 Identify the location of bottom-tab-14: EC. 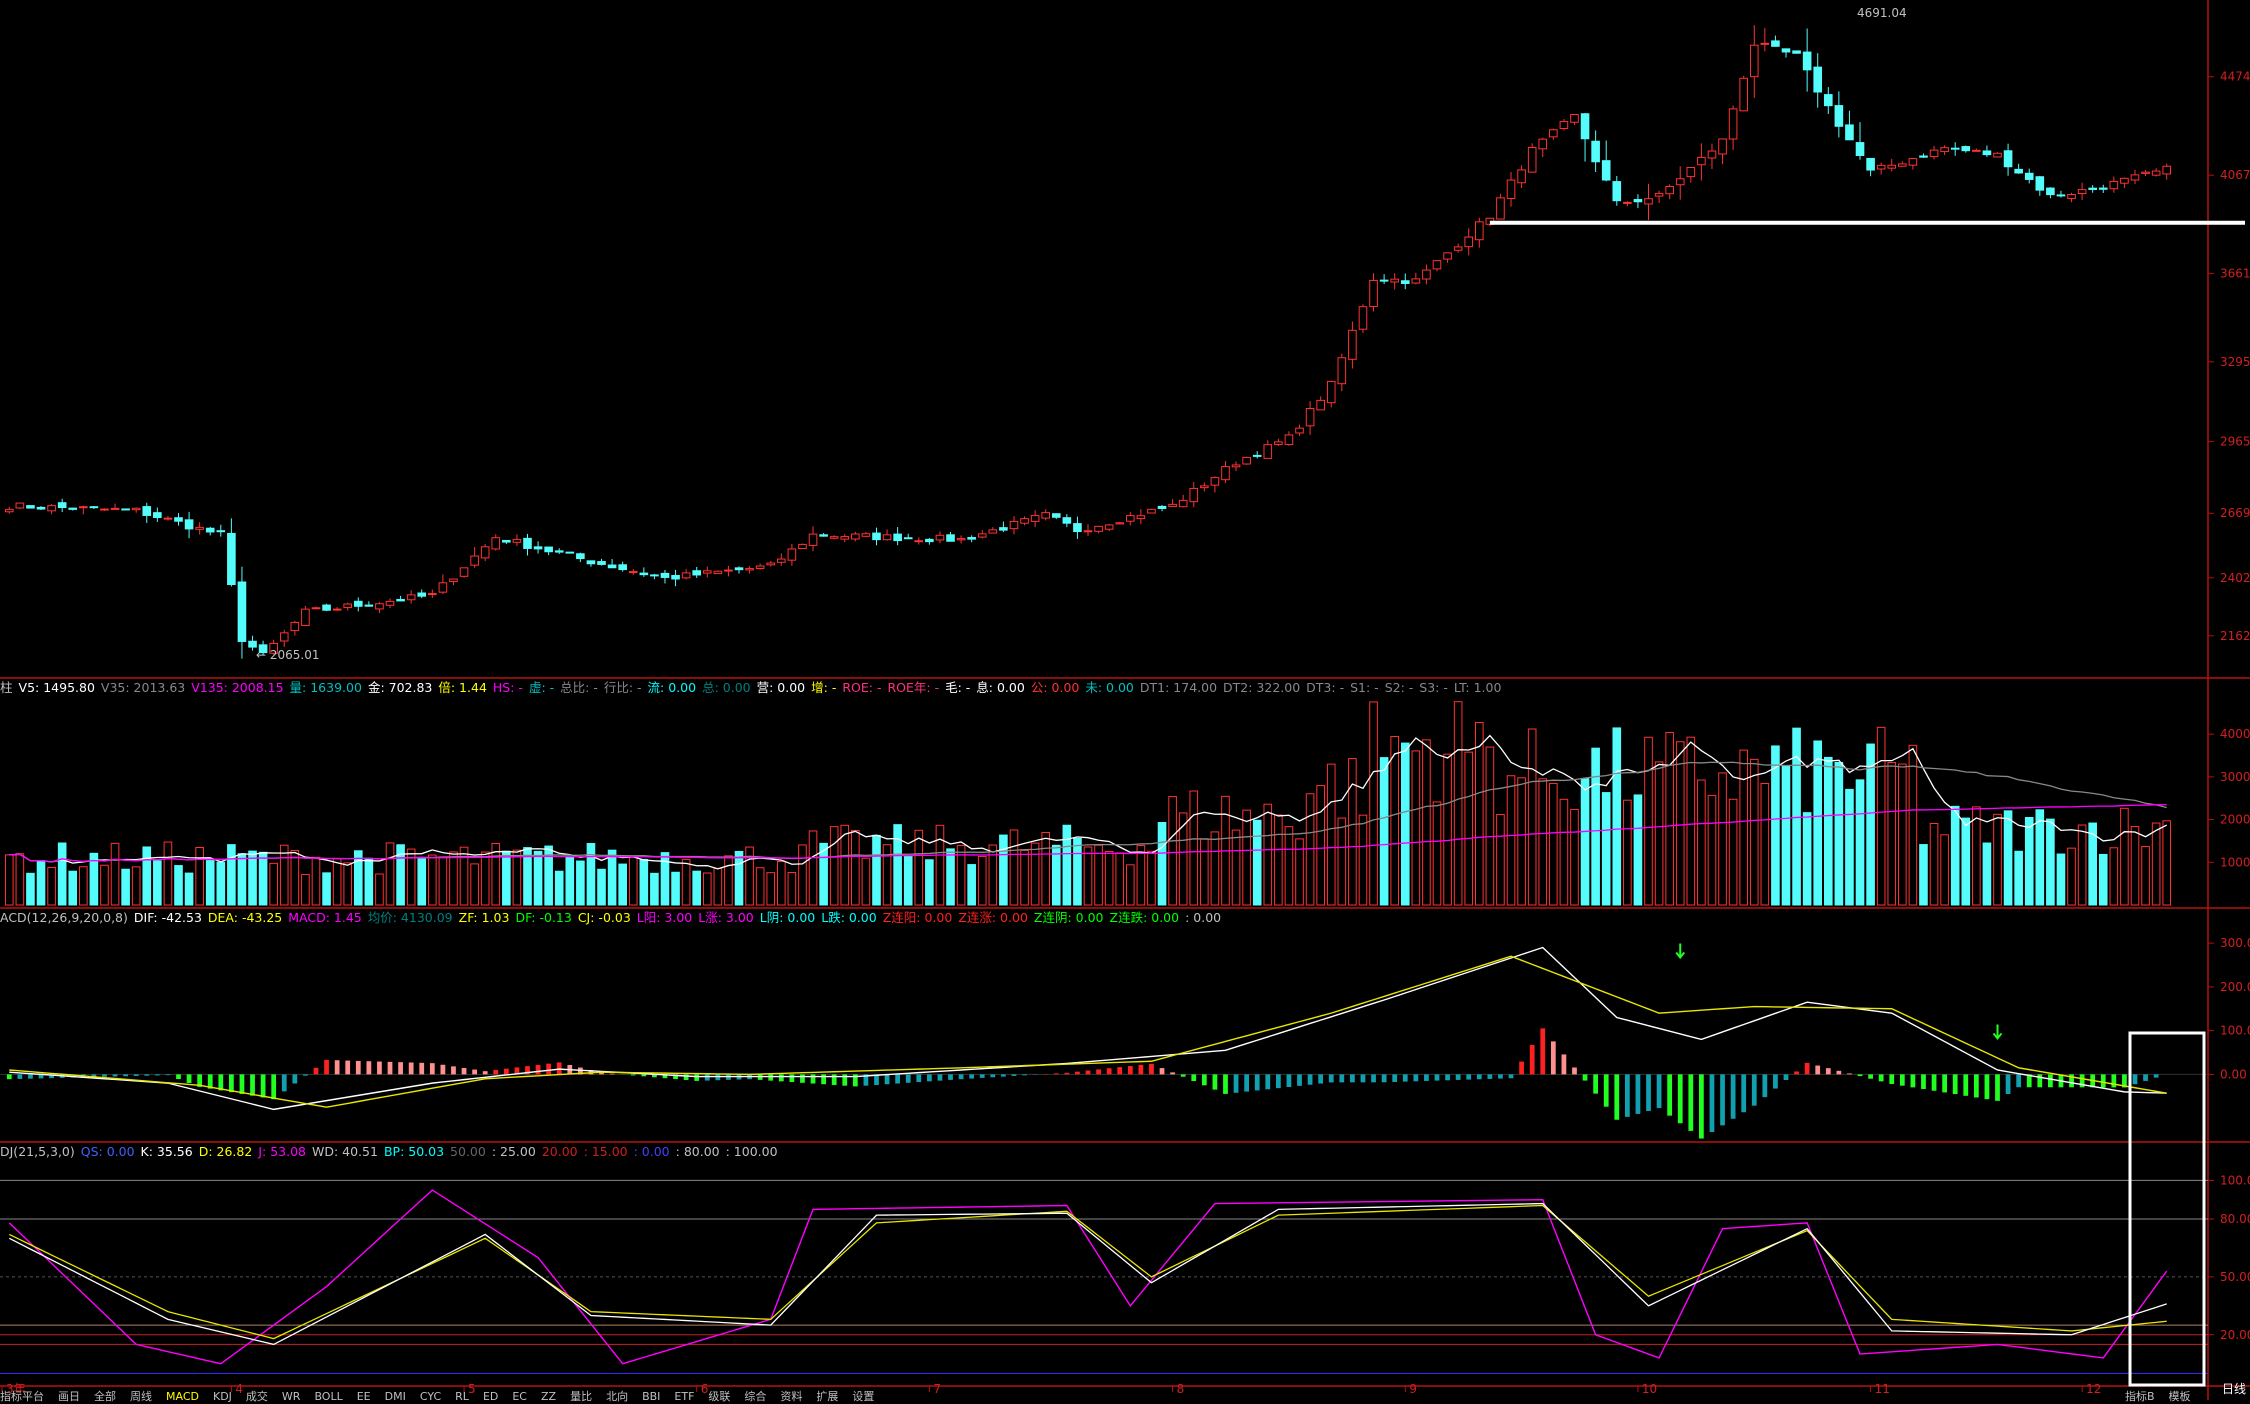
(519, 1396).